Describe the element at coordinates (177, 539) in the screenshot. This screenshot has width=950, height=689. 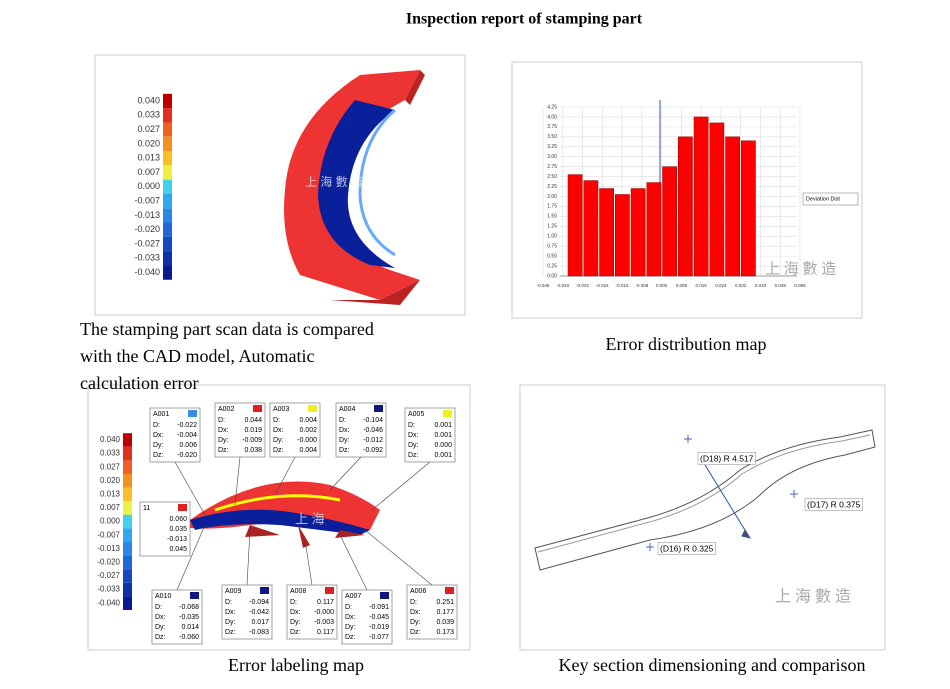
I see `label-value: -0.013` at that location.